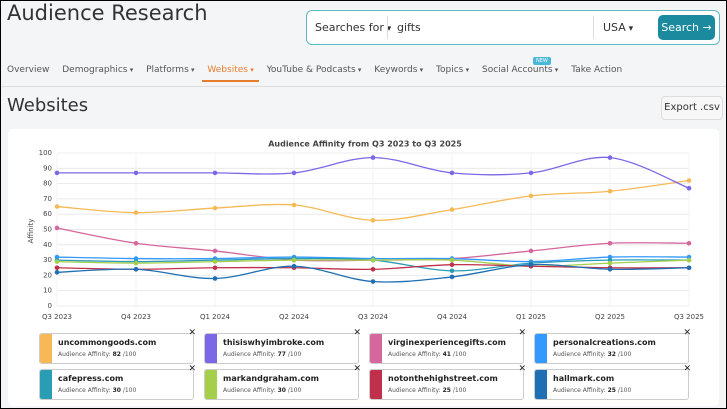 This screenshot has height=409, width=727. Describe the element at coordinates (513, 27) in the screenshot. I see `search-bar: Searches for gifts USA Search` at that location.